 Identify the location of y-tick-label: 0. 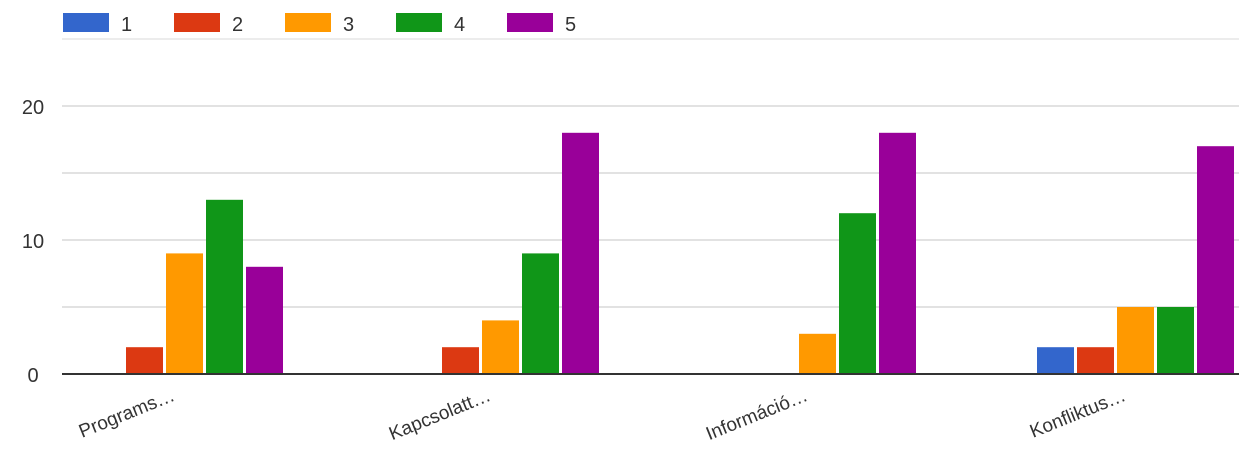
(32, 376).